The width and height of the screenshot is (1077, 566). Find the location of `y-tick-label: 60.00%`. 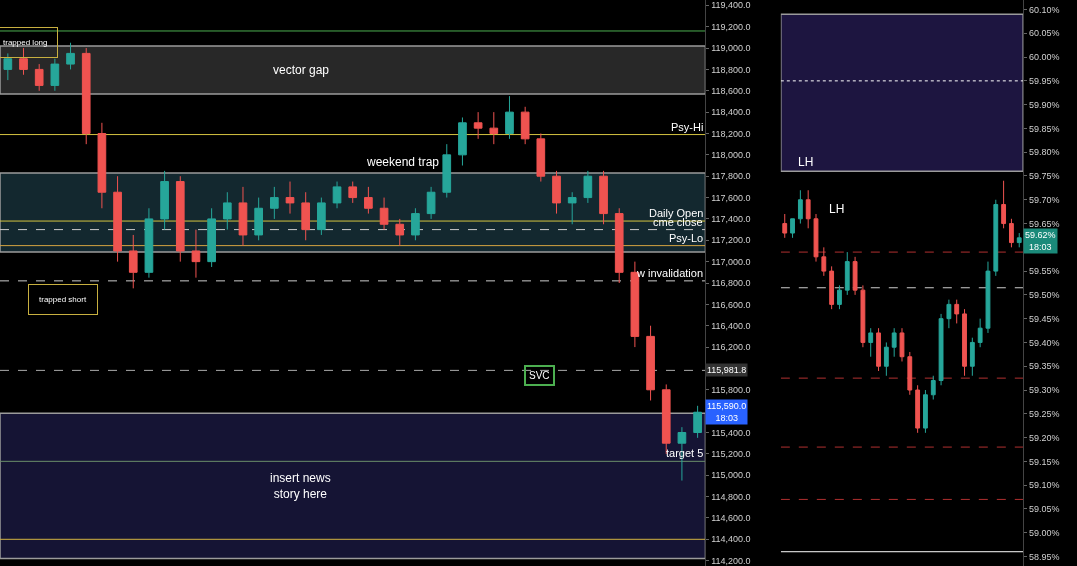

y-tick-label: 60.00% is located at coordinates (1044, 57).